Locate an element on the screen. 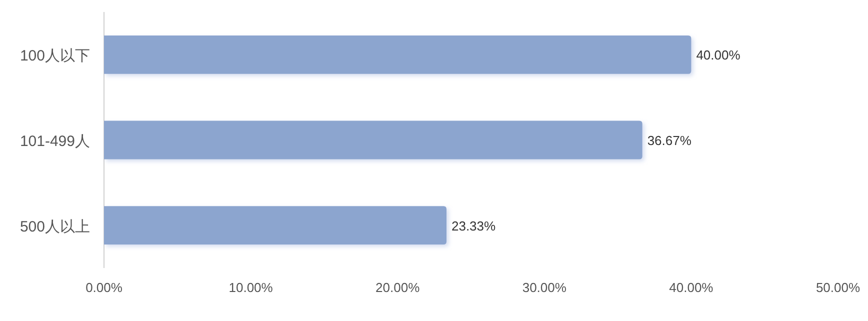  x-tick-label: 30.00% is located at coordinates (544, 287).